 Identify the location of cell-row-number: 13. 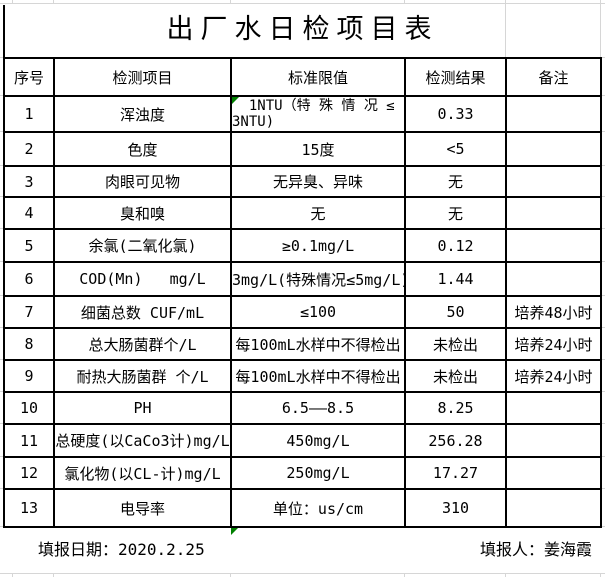
(29, 508).